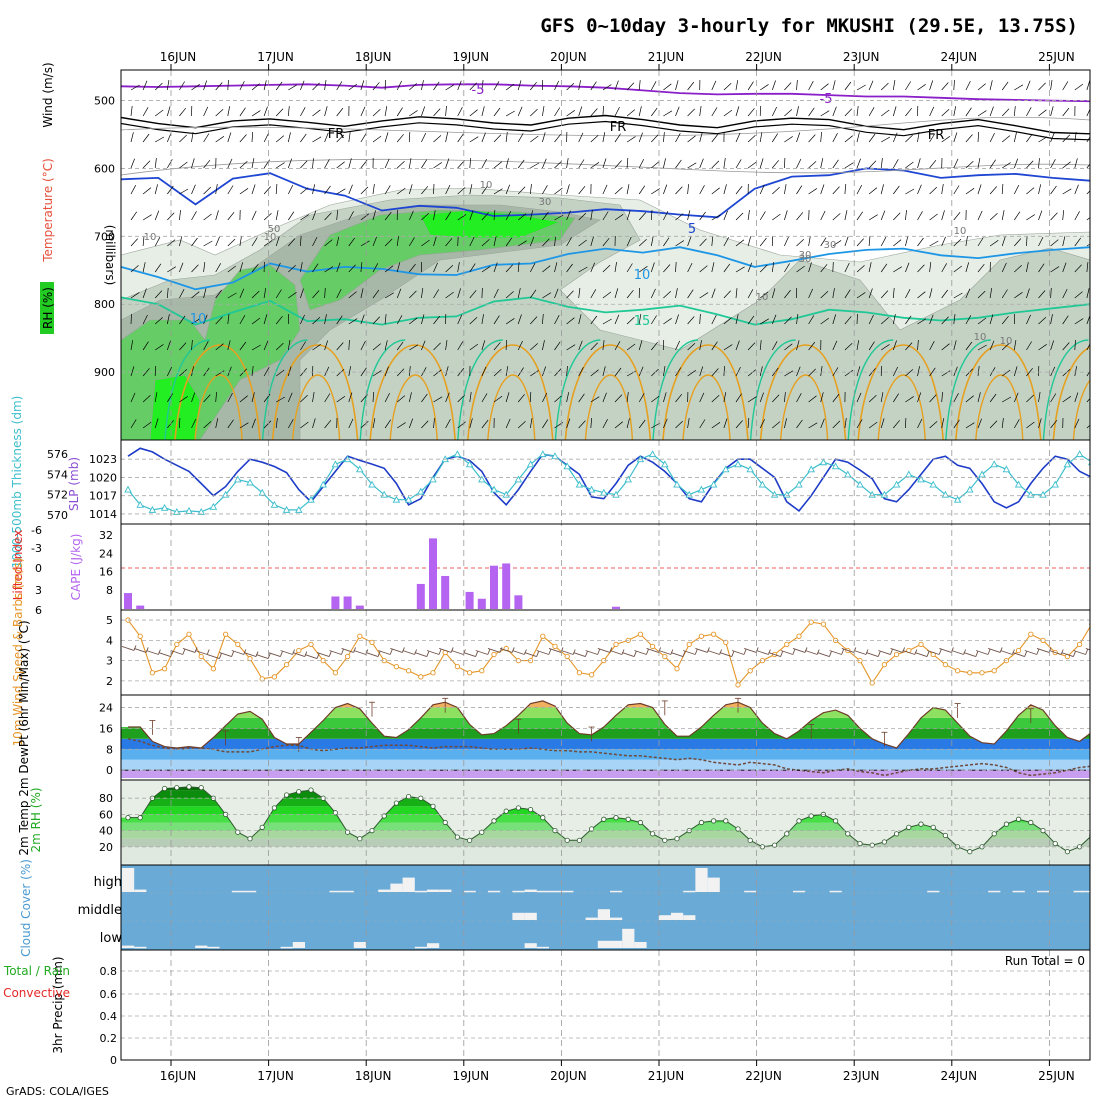 The image size is (1100, 1100). Describe the element at coordinates (103, 477) in the screenshot. I see `tick-label: 1020` at that location.